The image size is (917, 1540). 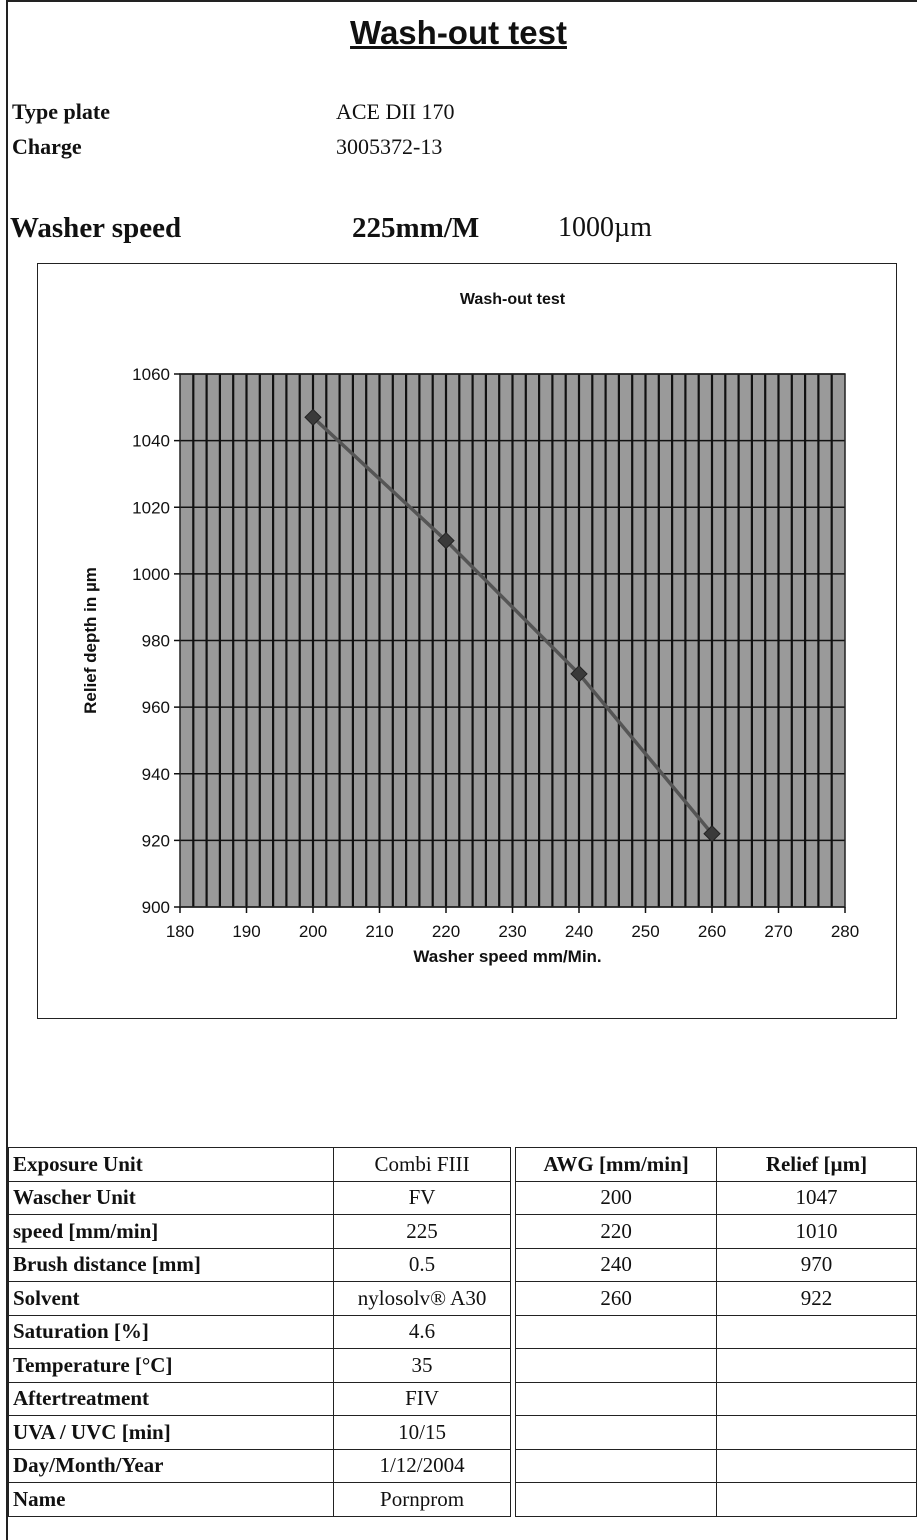 What do you see at coordinates (422, 1197) in the screenshot?
I see `param-value: FV` at bounding box center [422, 1197].